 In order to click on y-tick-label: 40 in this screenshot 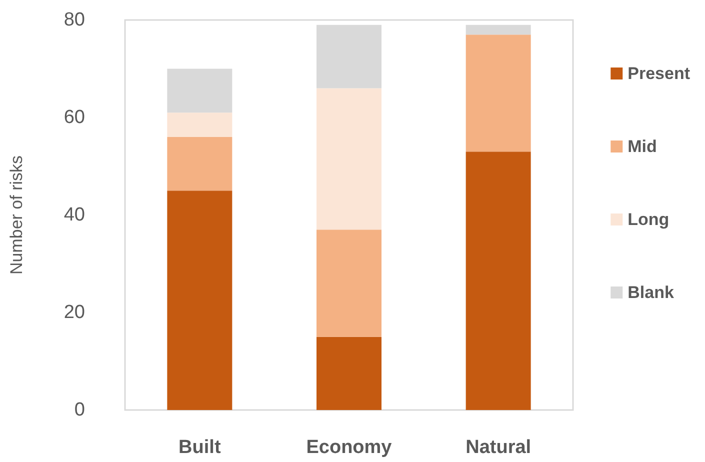, I will do `click(74, 215)`.